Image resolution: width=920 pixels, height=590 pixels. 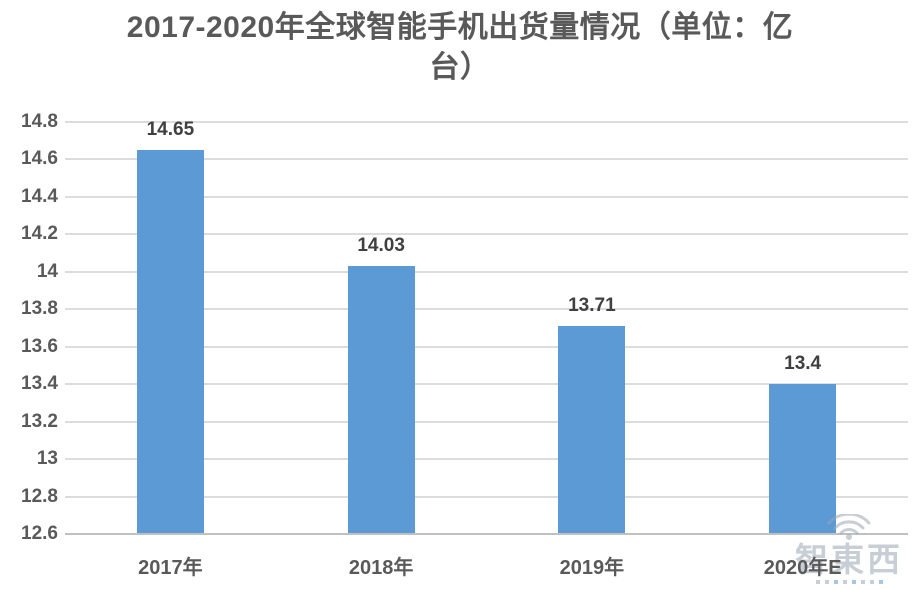 I want to click on y-tick-label: 12.6, so click(x=39, y=533).